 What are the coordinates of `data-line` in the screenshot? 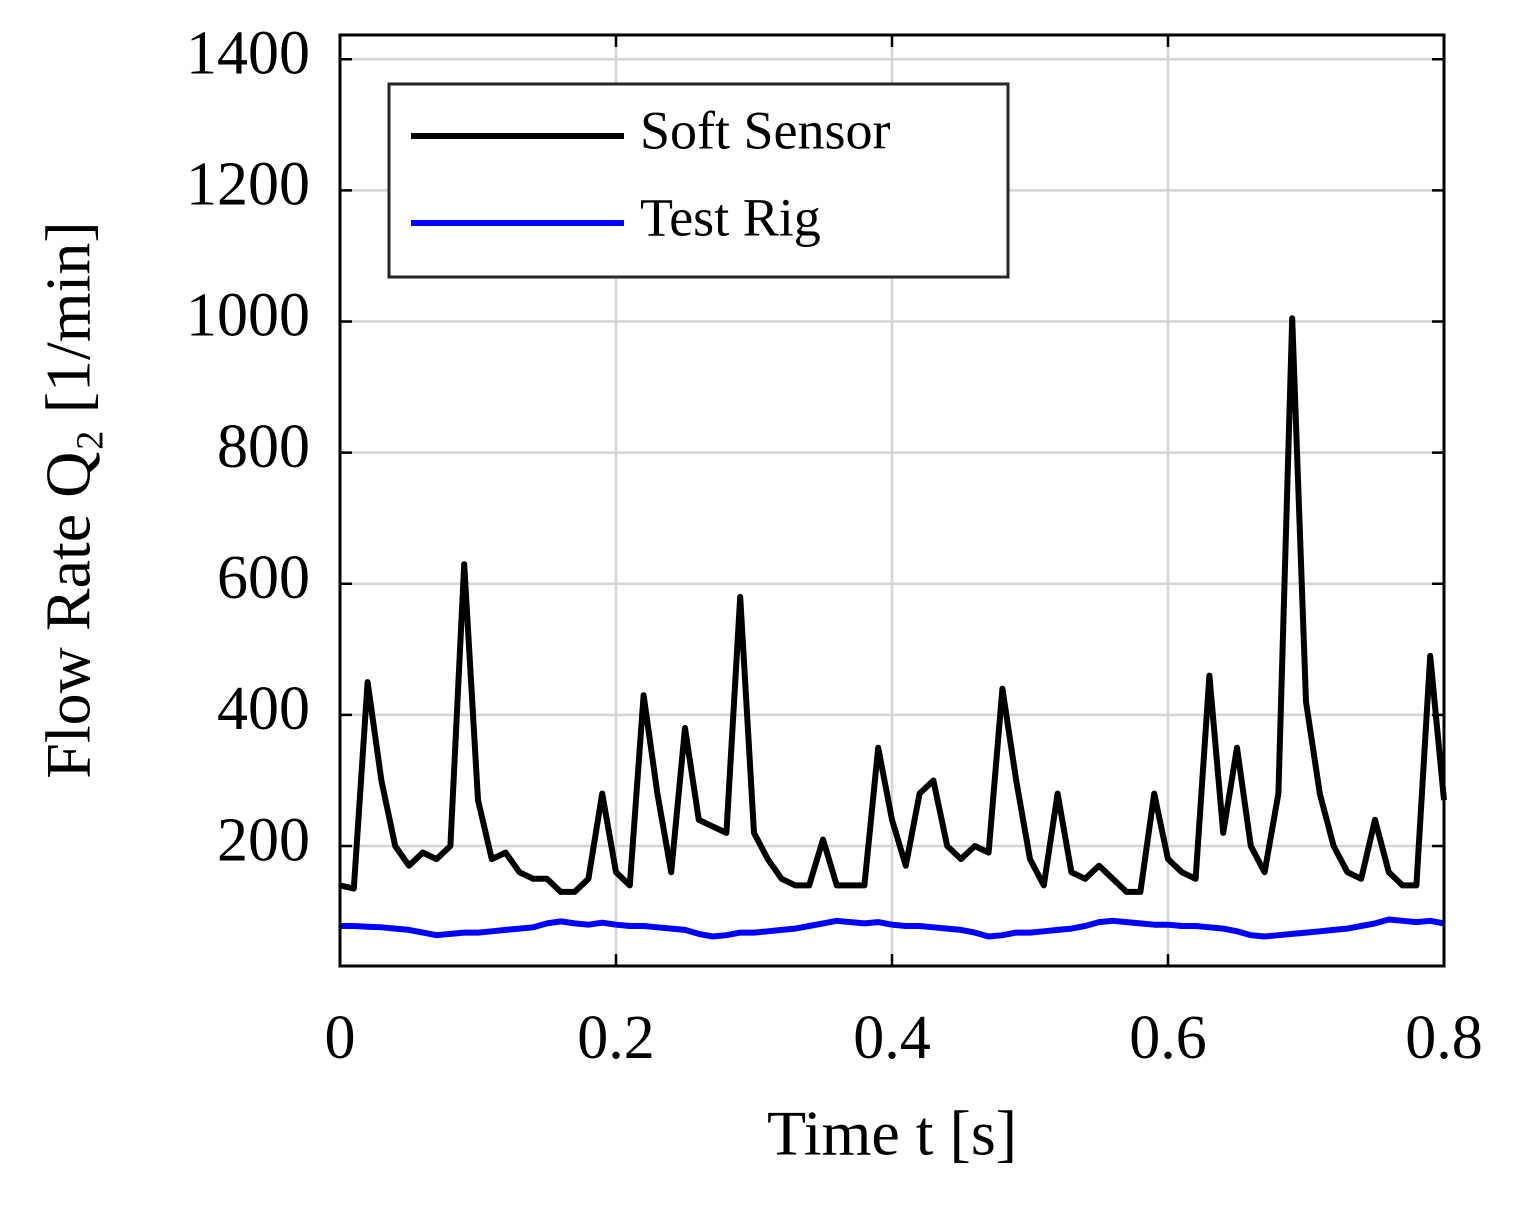 It's located at (892, 928).